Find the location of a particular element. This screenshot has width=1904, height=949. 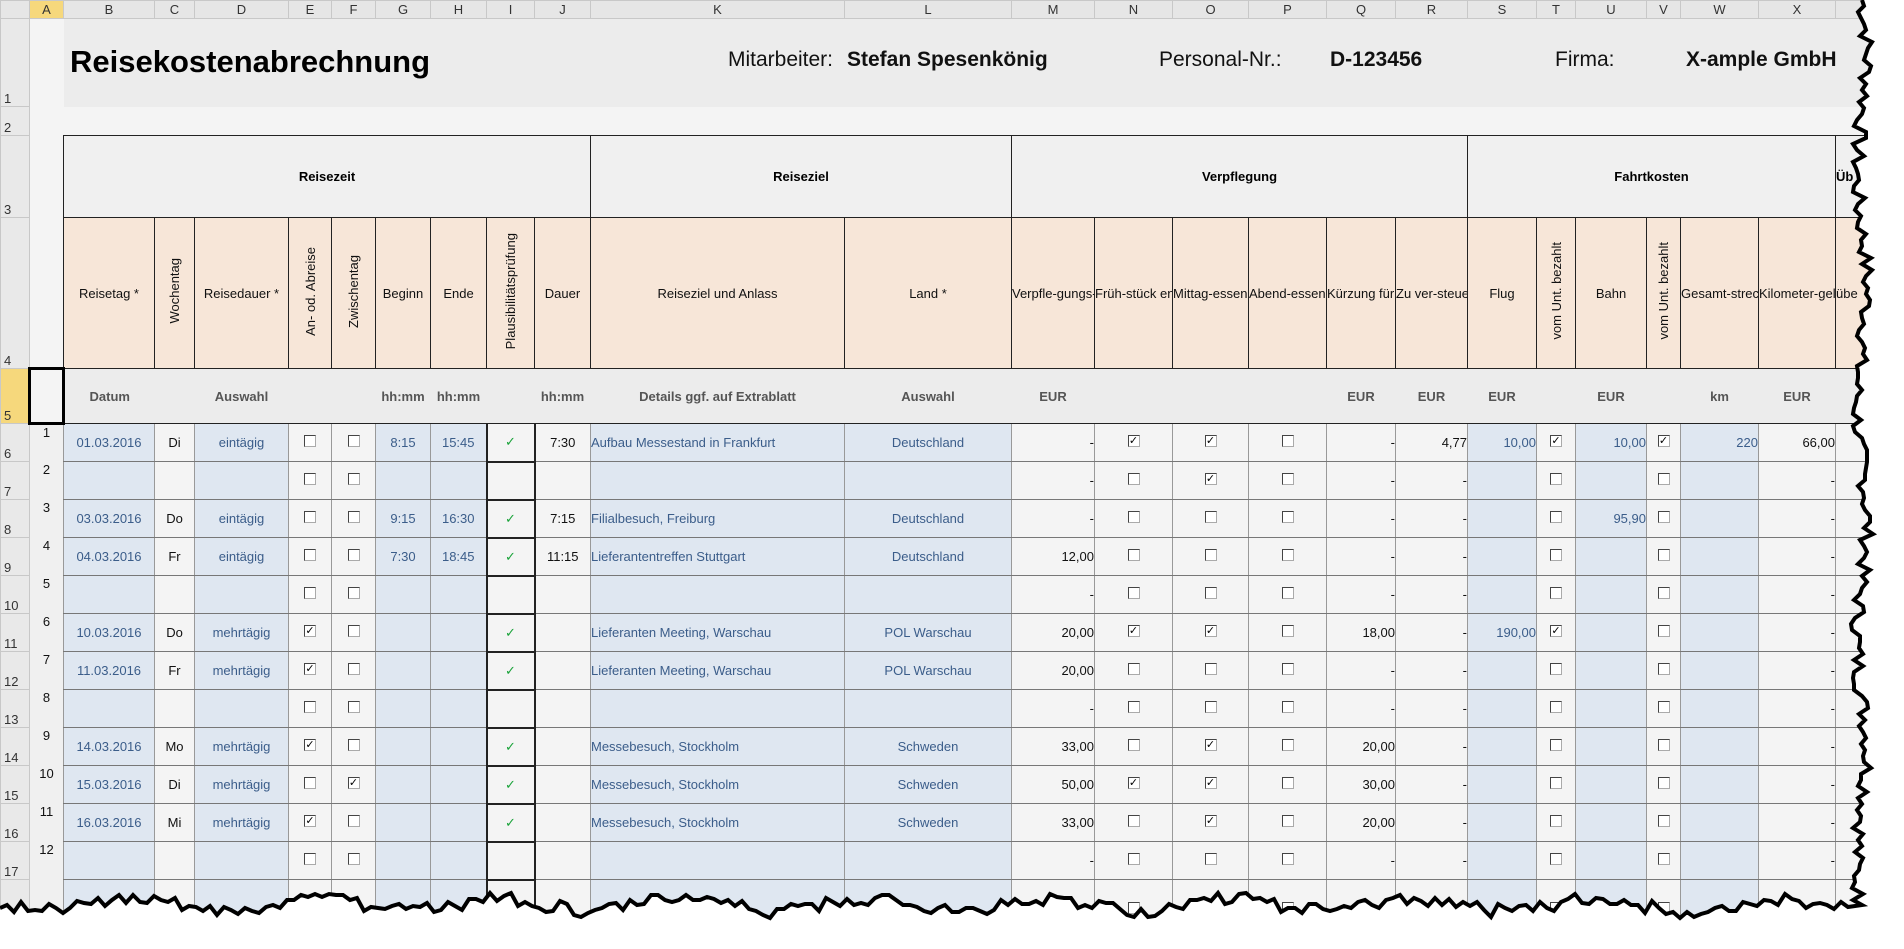

row-header-11: 11 is located at coordinates (15, 632).